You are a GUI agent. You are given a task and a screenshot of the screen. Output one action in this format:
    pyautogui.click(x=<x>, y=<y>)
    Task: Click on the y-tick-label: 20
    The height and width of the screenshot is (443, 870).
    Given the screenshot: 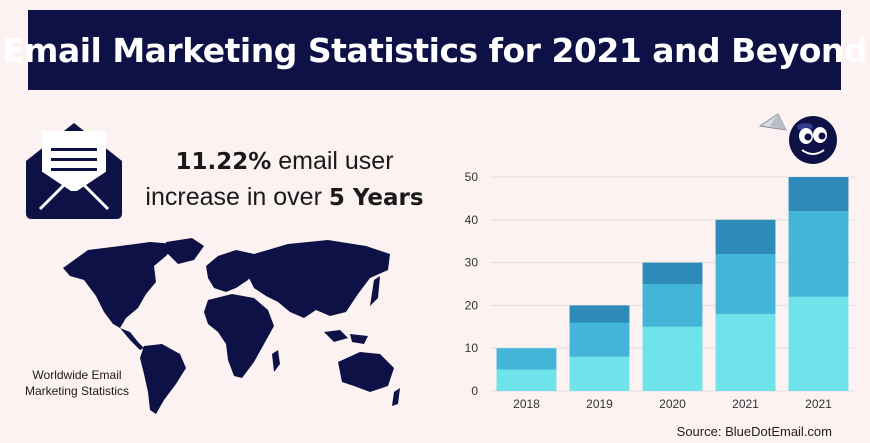 What is the action you would take?
    pyautogui.click(x=472, y=305)
    